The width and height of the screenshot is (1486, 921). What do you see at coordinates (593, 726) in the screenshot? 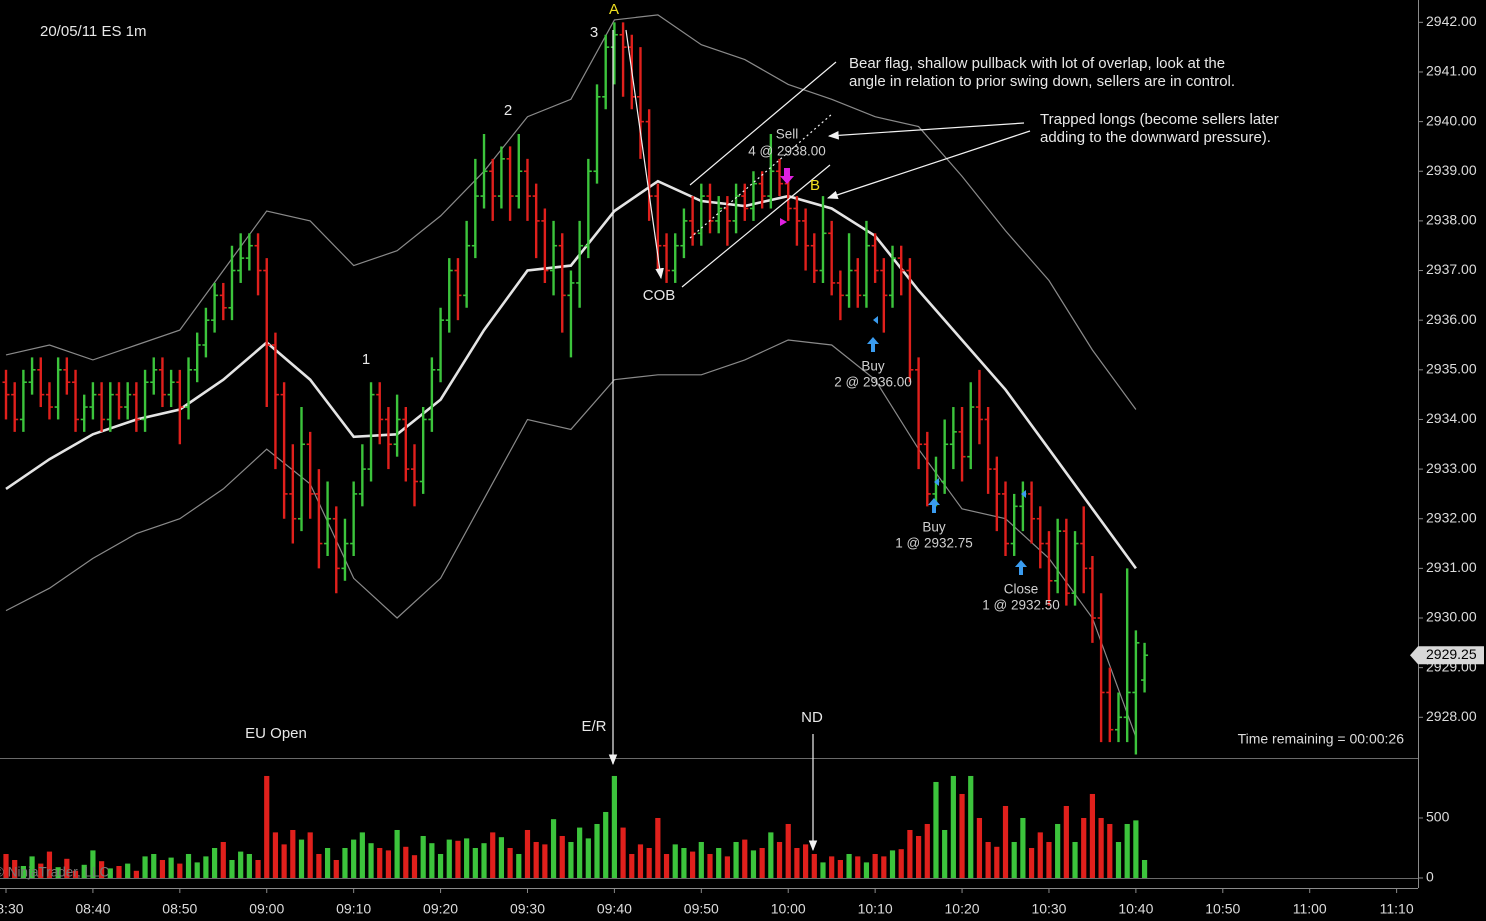
I see `label-er: E/R` at bounding box center [593, 726].